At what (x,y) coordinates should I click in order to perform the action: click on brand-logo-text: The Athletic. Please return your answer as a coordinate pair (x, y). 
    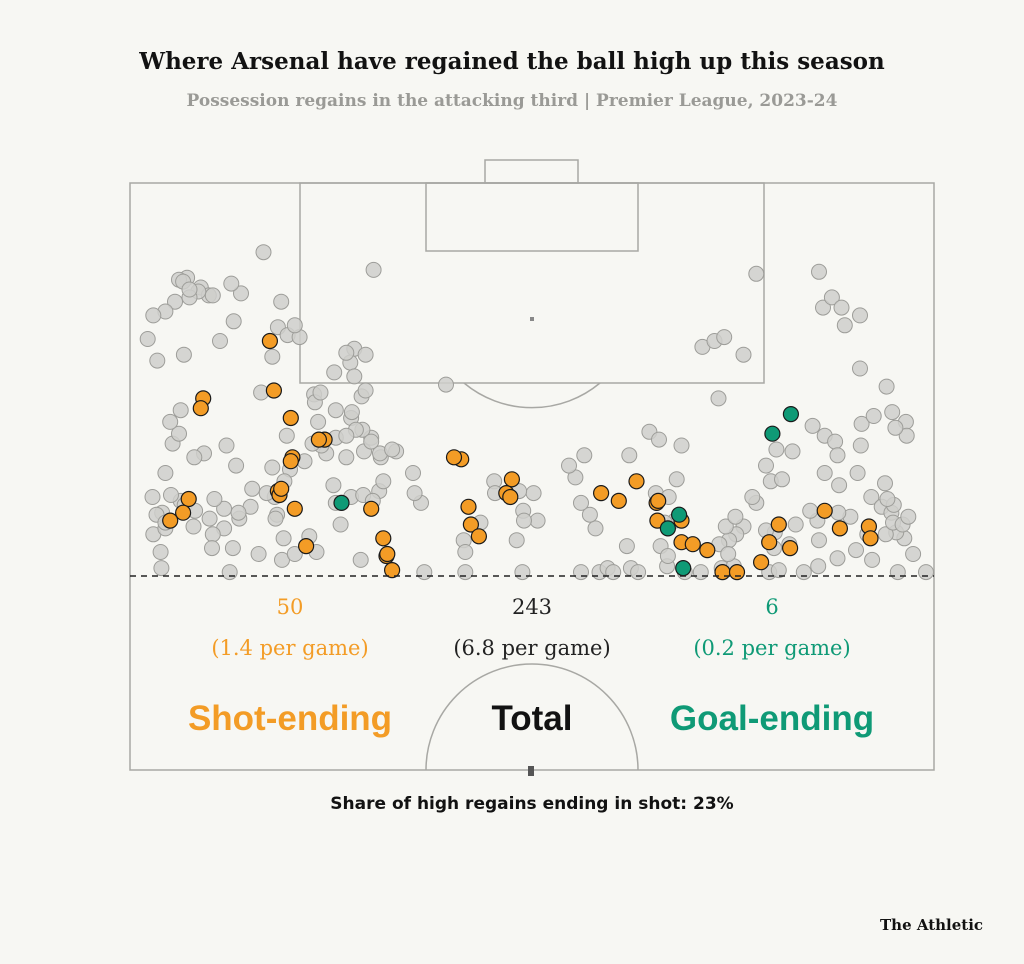
    Looking at the image, I should click on (932, 925).